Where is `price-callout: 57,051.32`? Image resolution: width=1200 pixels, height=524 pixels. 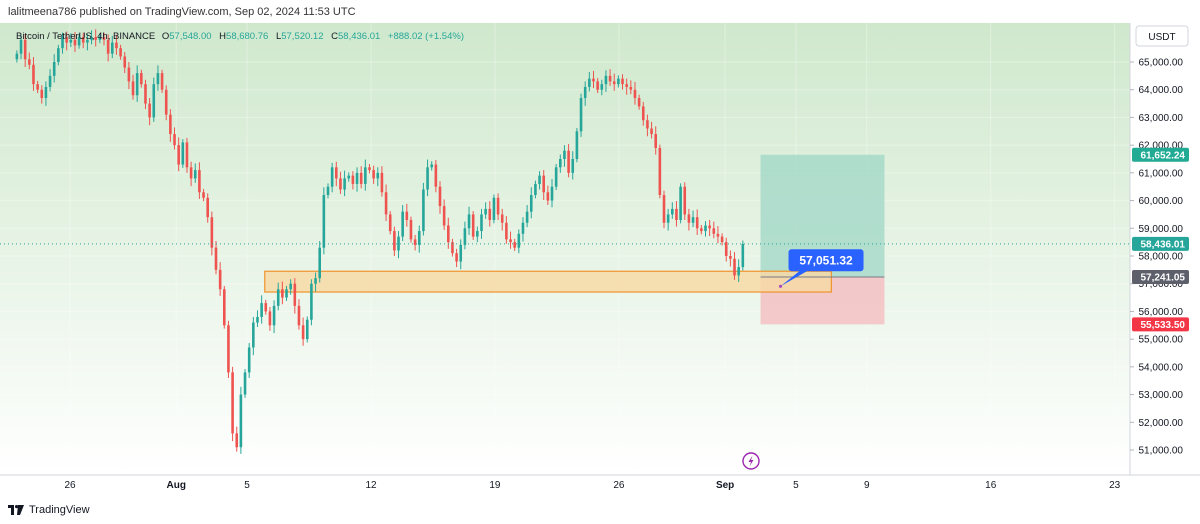
price-callout: 57,051.32 is located at coordinates (821, 268).